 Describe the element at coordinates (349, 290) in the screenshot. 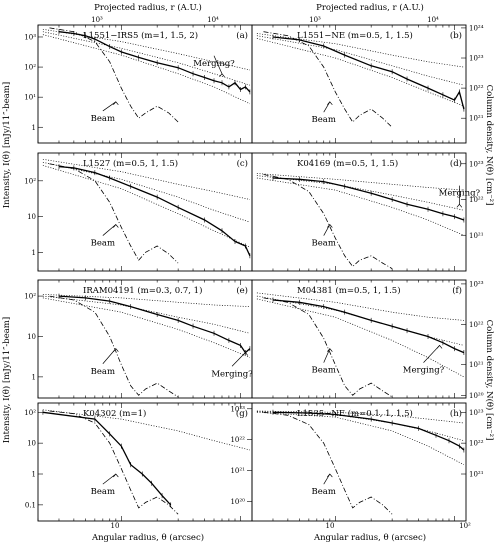

I see `panel-title: M04381 (m=0.5, 1, 1.5)` at that location.